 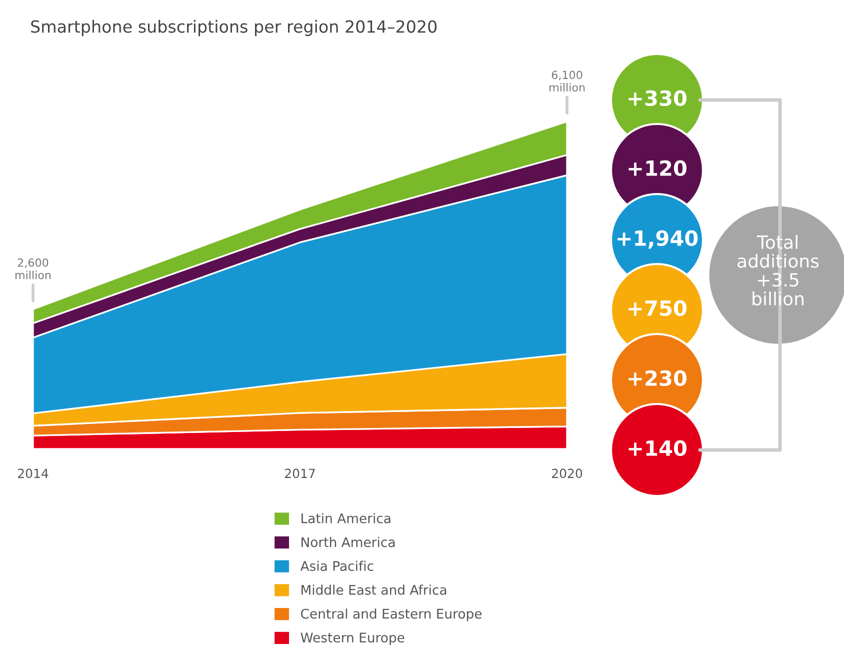 I want to click on text: +1,940, so click(x=658, y=239).